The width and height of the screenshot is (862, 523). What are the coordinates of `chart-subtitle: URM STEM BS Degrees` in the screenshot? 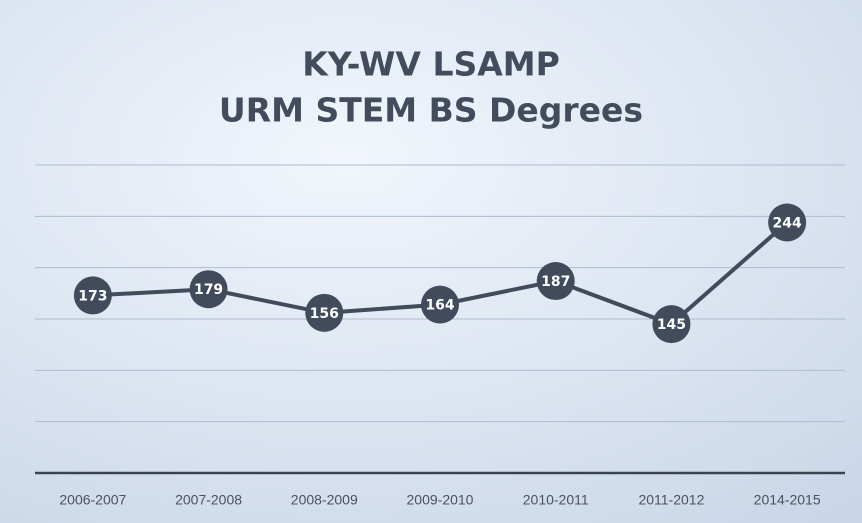 It's located at (431, 110).